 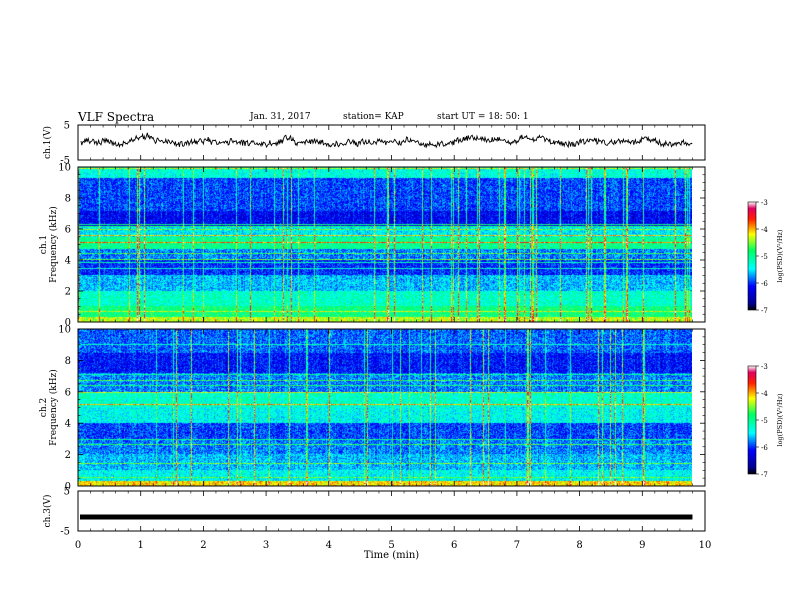 I want to click on colorbar-s1, so click(x=752, y=256).